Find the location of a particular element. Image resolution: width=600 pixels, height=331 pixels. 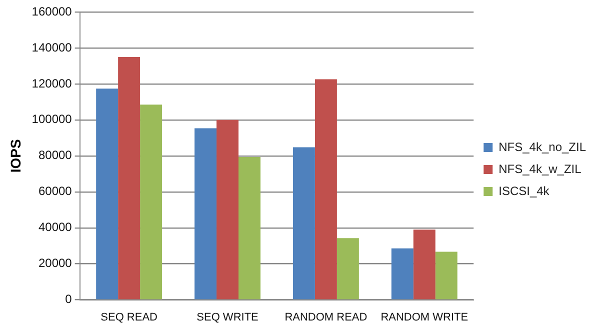

y-tick-label: 0 is located at coordinates (68, 299).